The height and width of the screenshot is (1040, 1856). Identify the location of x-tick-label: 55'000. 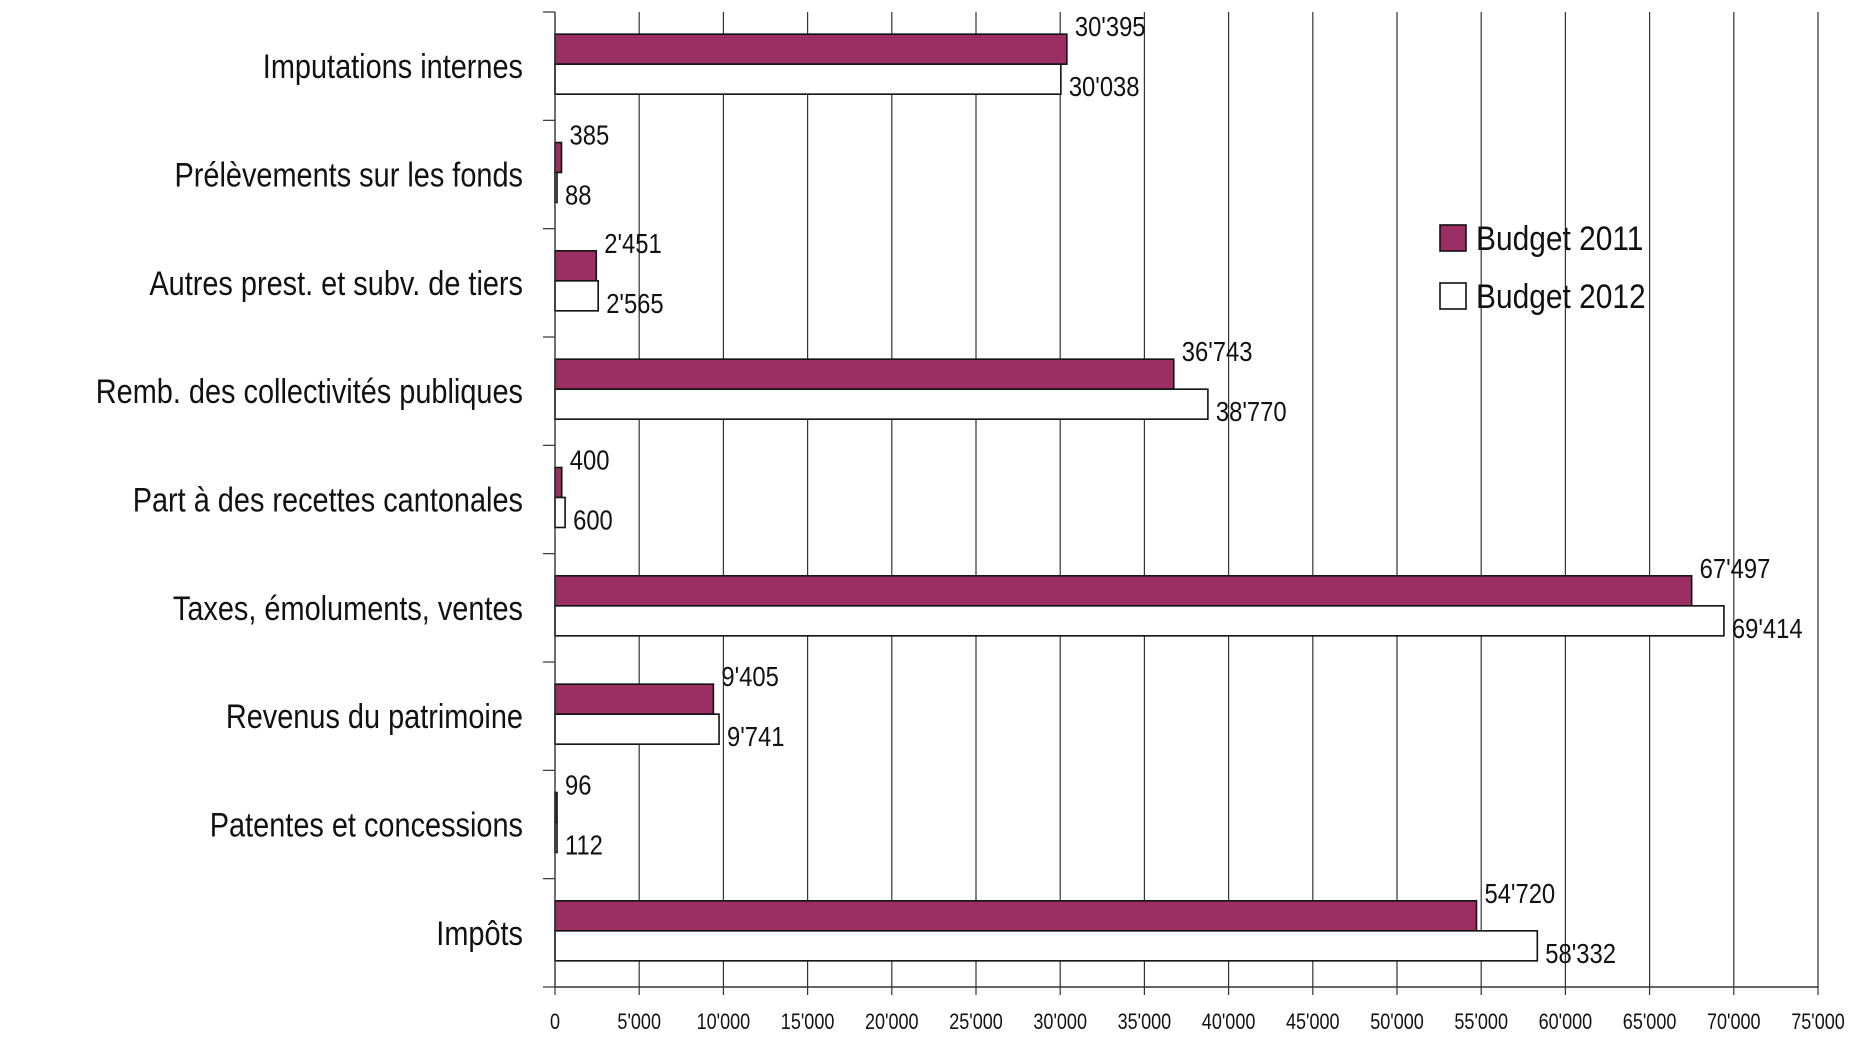
(1481, 1022).